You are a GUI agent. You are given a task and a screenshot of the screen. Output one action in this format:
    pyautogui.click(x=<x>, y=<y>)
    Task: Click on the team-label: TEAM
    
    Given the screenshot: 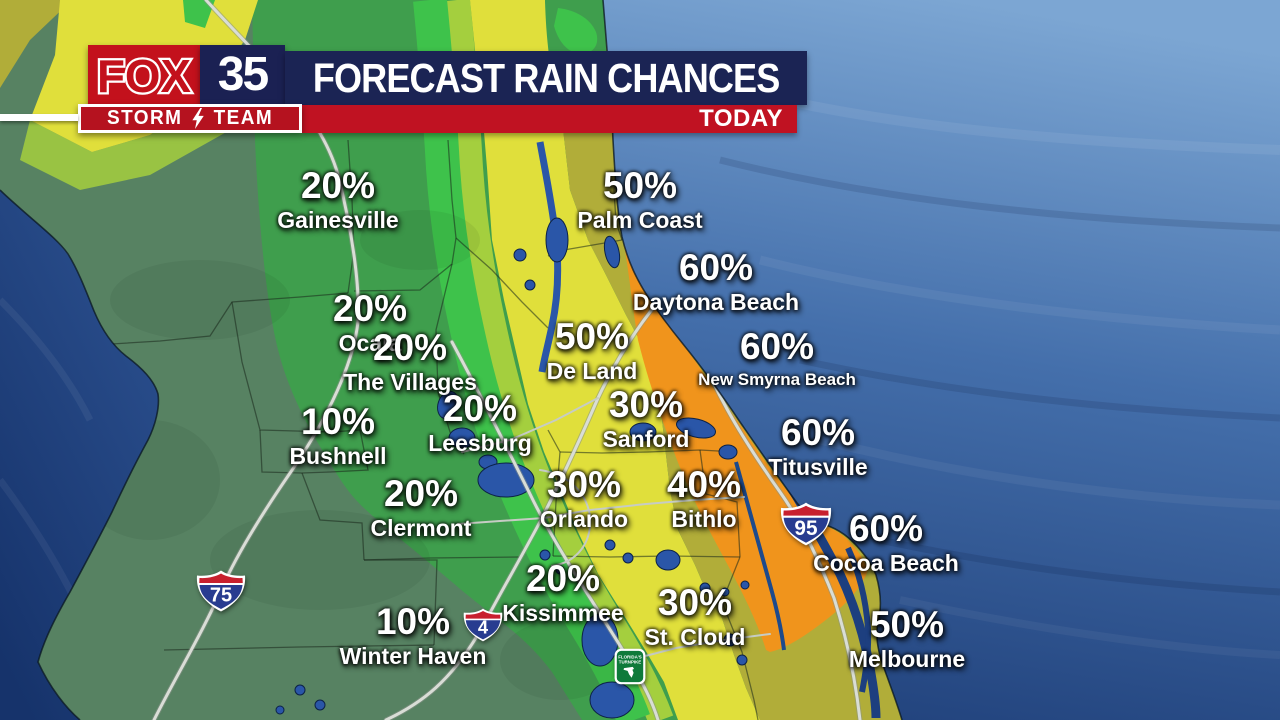 What is the action you would take?
    pyautogui.click(x=243, y=118)
    